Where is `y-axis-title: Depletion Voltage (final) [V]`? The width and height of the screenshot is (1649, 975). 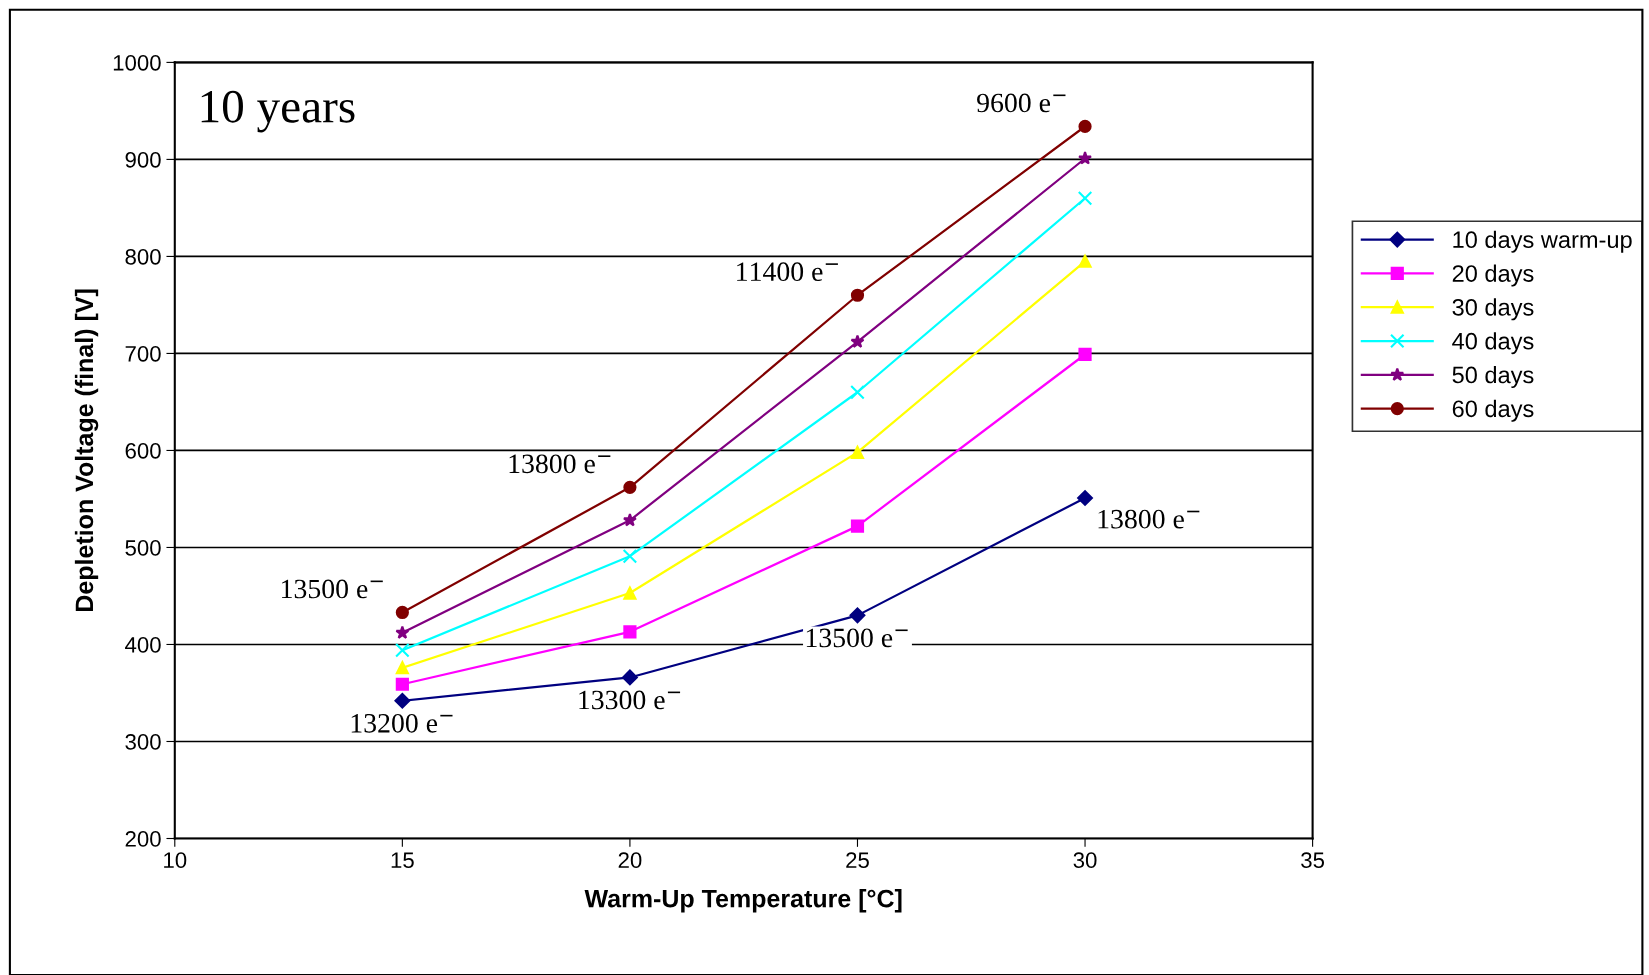
y-axis-title: Depletion Voltage (final) [V] is located at coordinates (86, 450).